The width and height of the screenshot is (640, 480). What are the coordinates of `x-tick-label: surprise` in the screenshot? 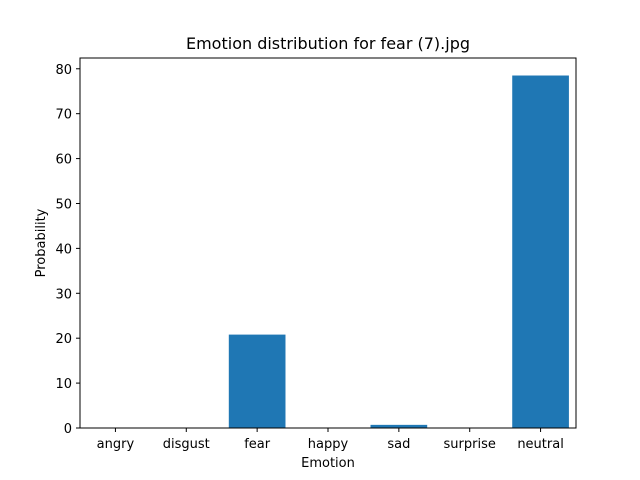 It's located at (470, 444).